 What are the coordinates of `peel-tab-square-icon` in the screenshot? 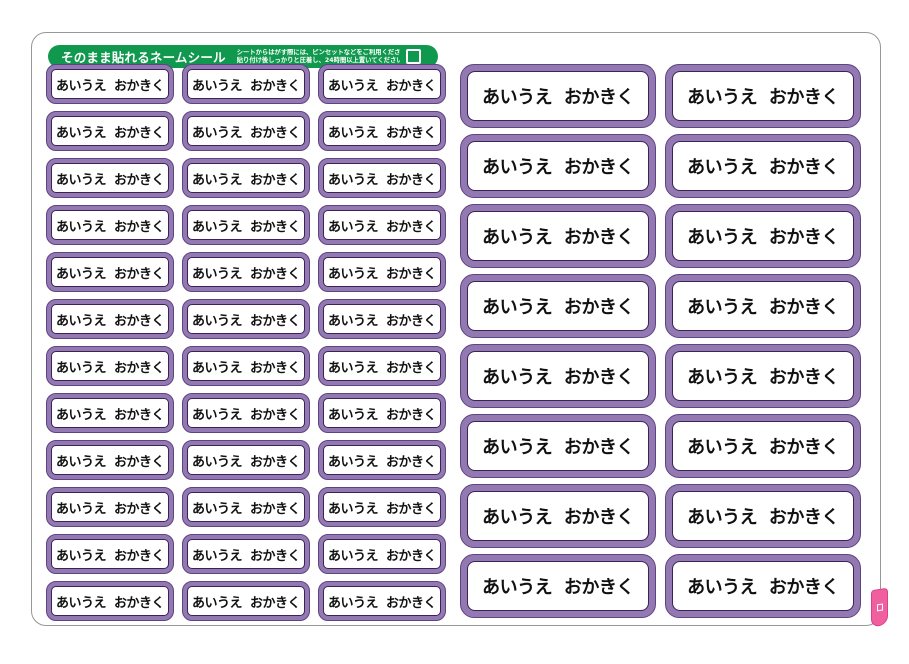 It's located at (879, 607).